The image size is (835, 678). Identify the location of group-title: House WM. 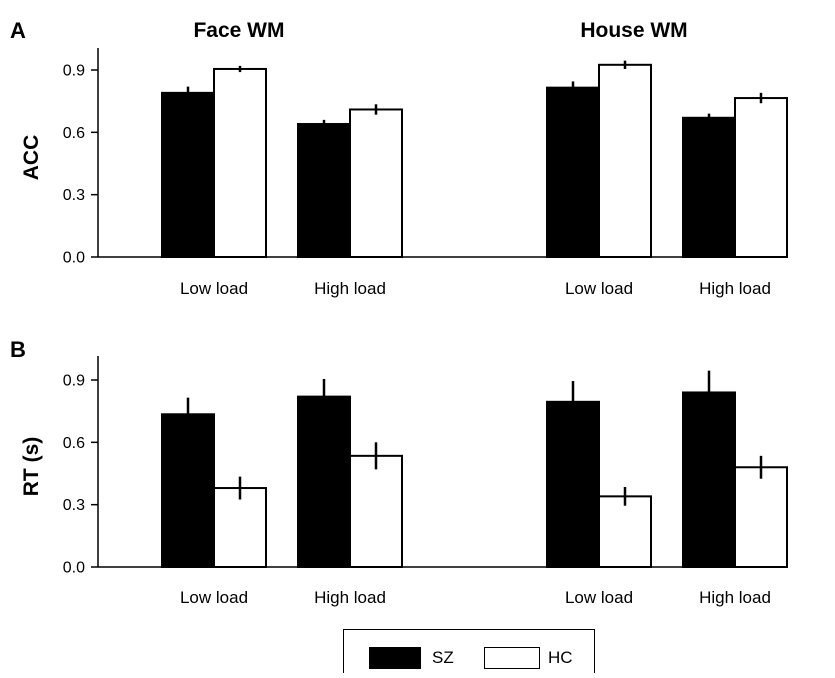
(633, 30).